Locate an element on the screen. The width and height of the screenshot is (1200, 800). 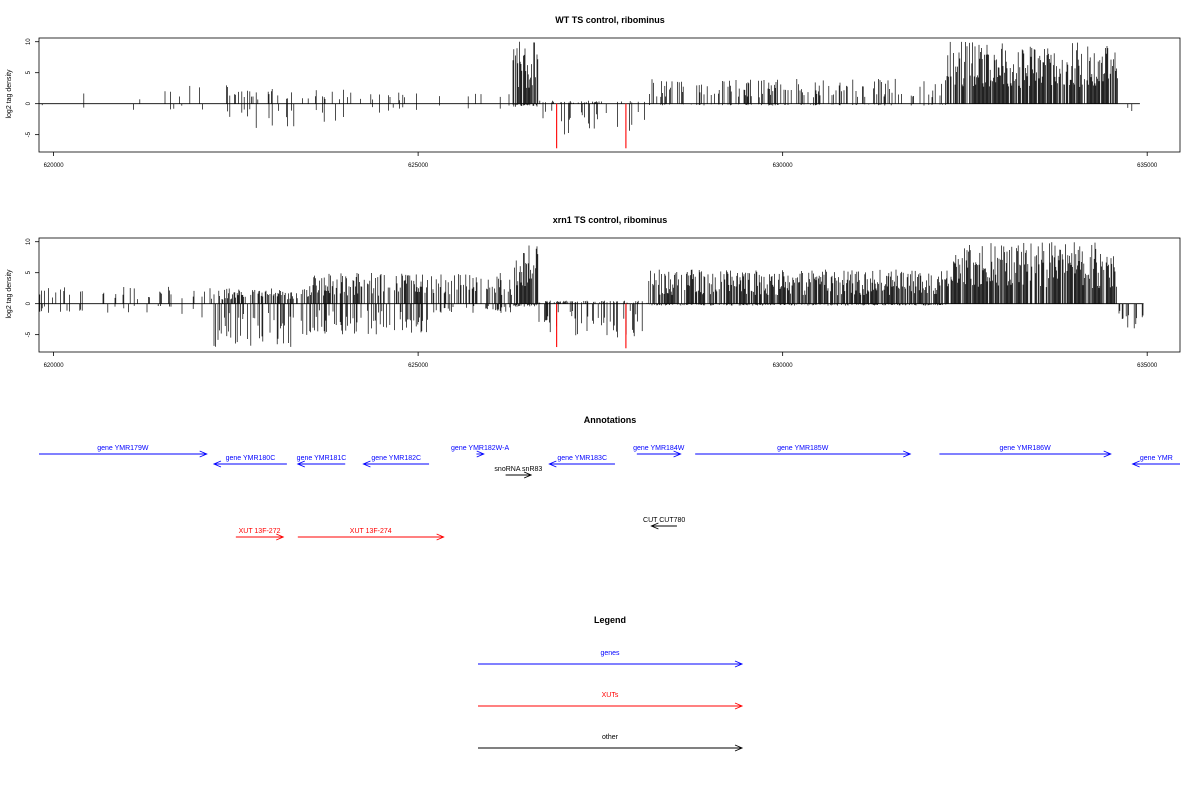
legend-label: XUTs is located at coordinates (610, 695).